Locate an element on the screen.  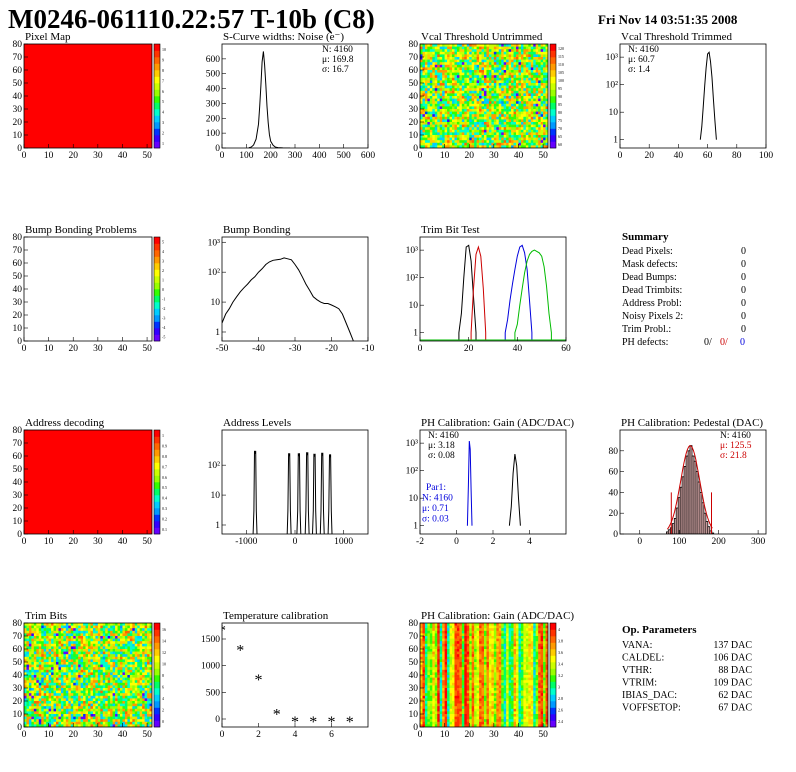
colorbar-tick-label: 6 is located at coordinates (163, 91).